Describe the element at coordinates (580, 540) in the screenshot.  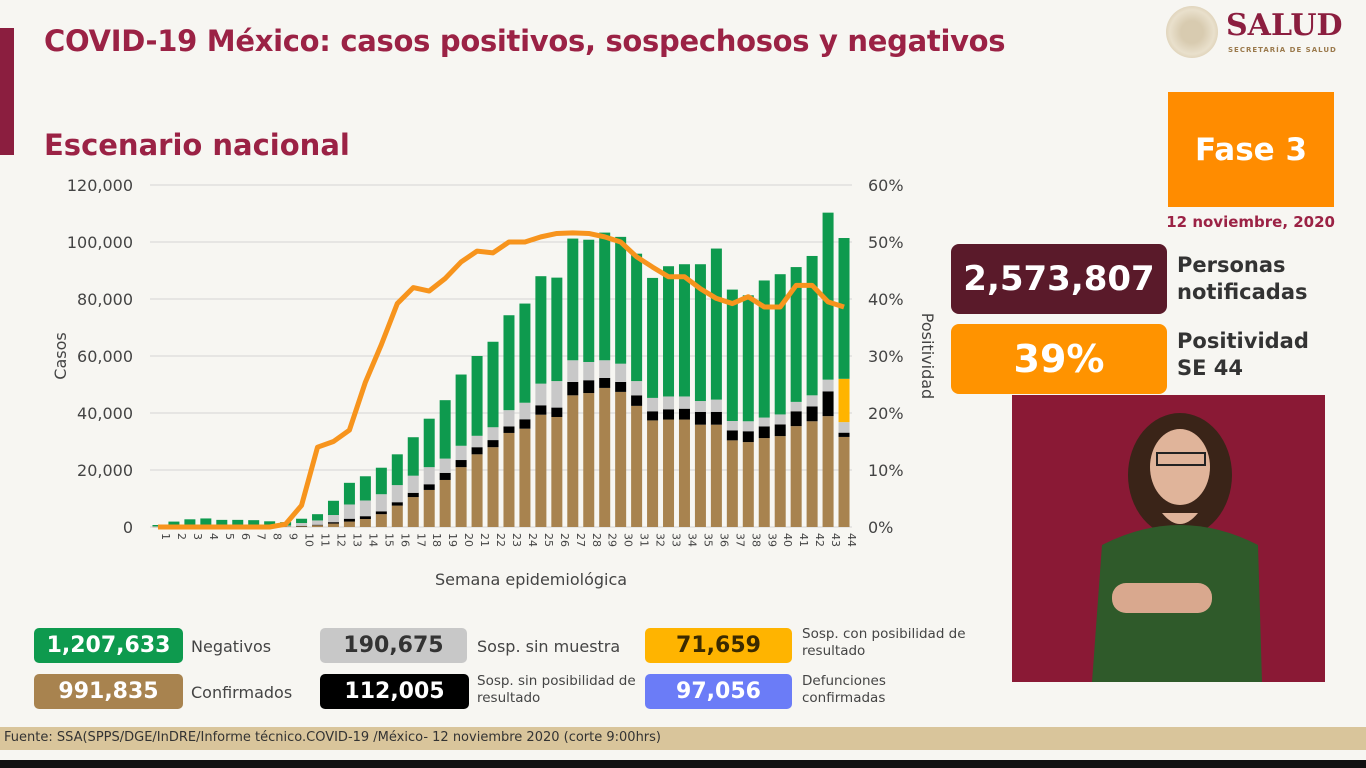
I see `x-tick-label: 27` at that location.